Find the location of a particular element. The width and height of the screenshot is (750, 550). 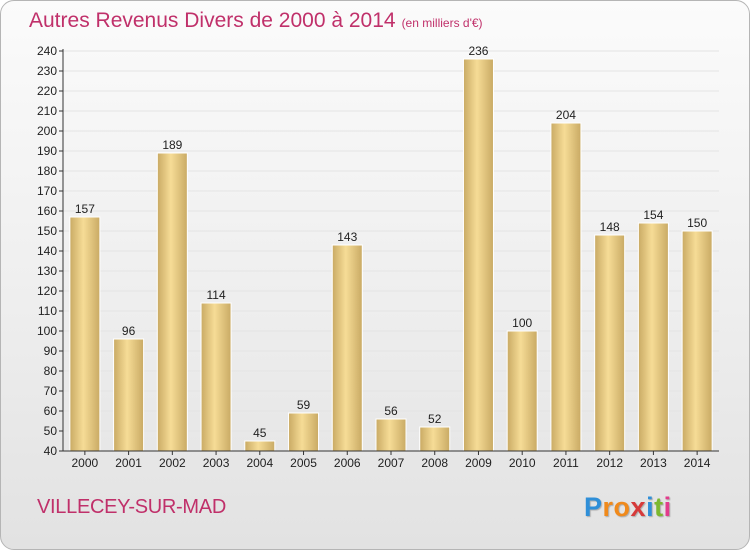

y-tick-label: 140 is located at coordinates (47, 251).